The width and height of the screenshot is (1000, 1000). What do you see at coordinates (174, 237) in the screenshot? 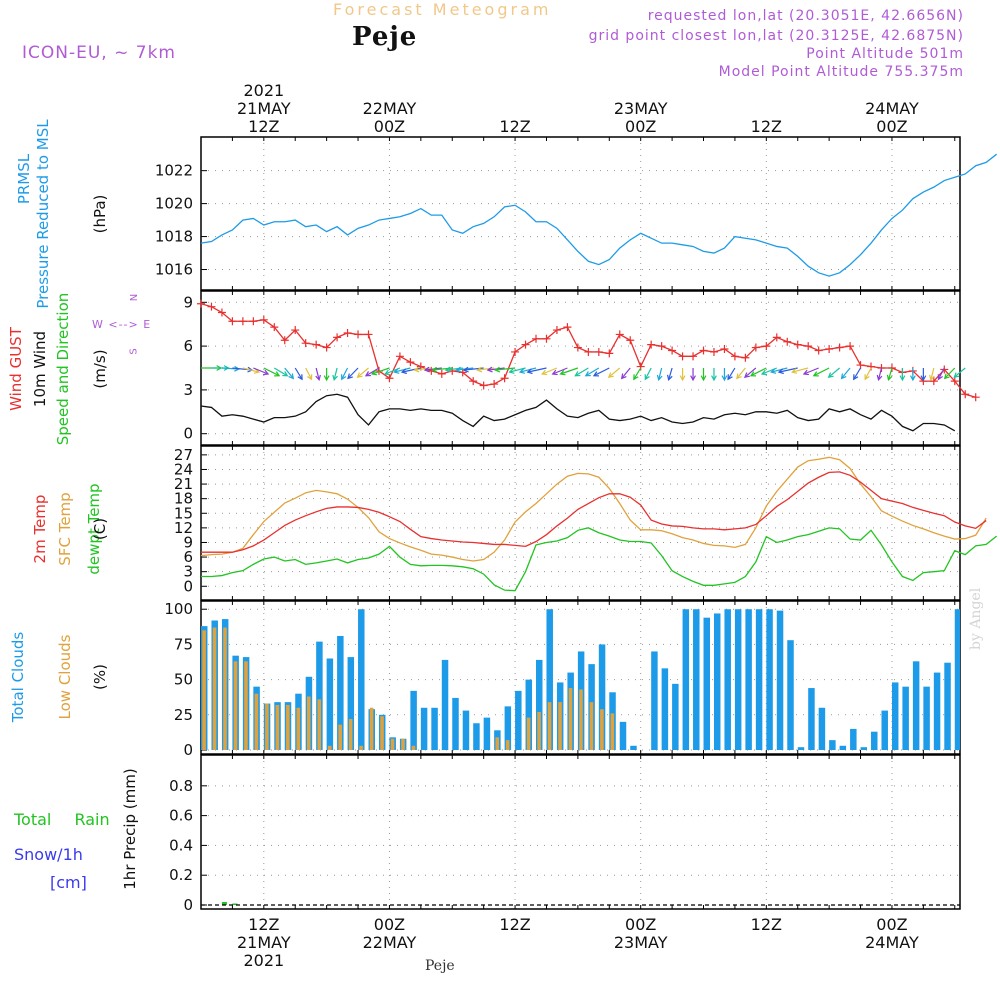
I see `y-tick-label: 1018` at bounding box center [174, 237].